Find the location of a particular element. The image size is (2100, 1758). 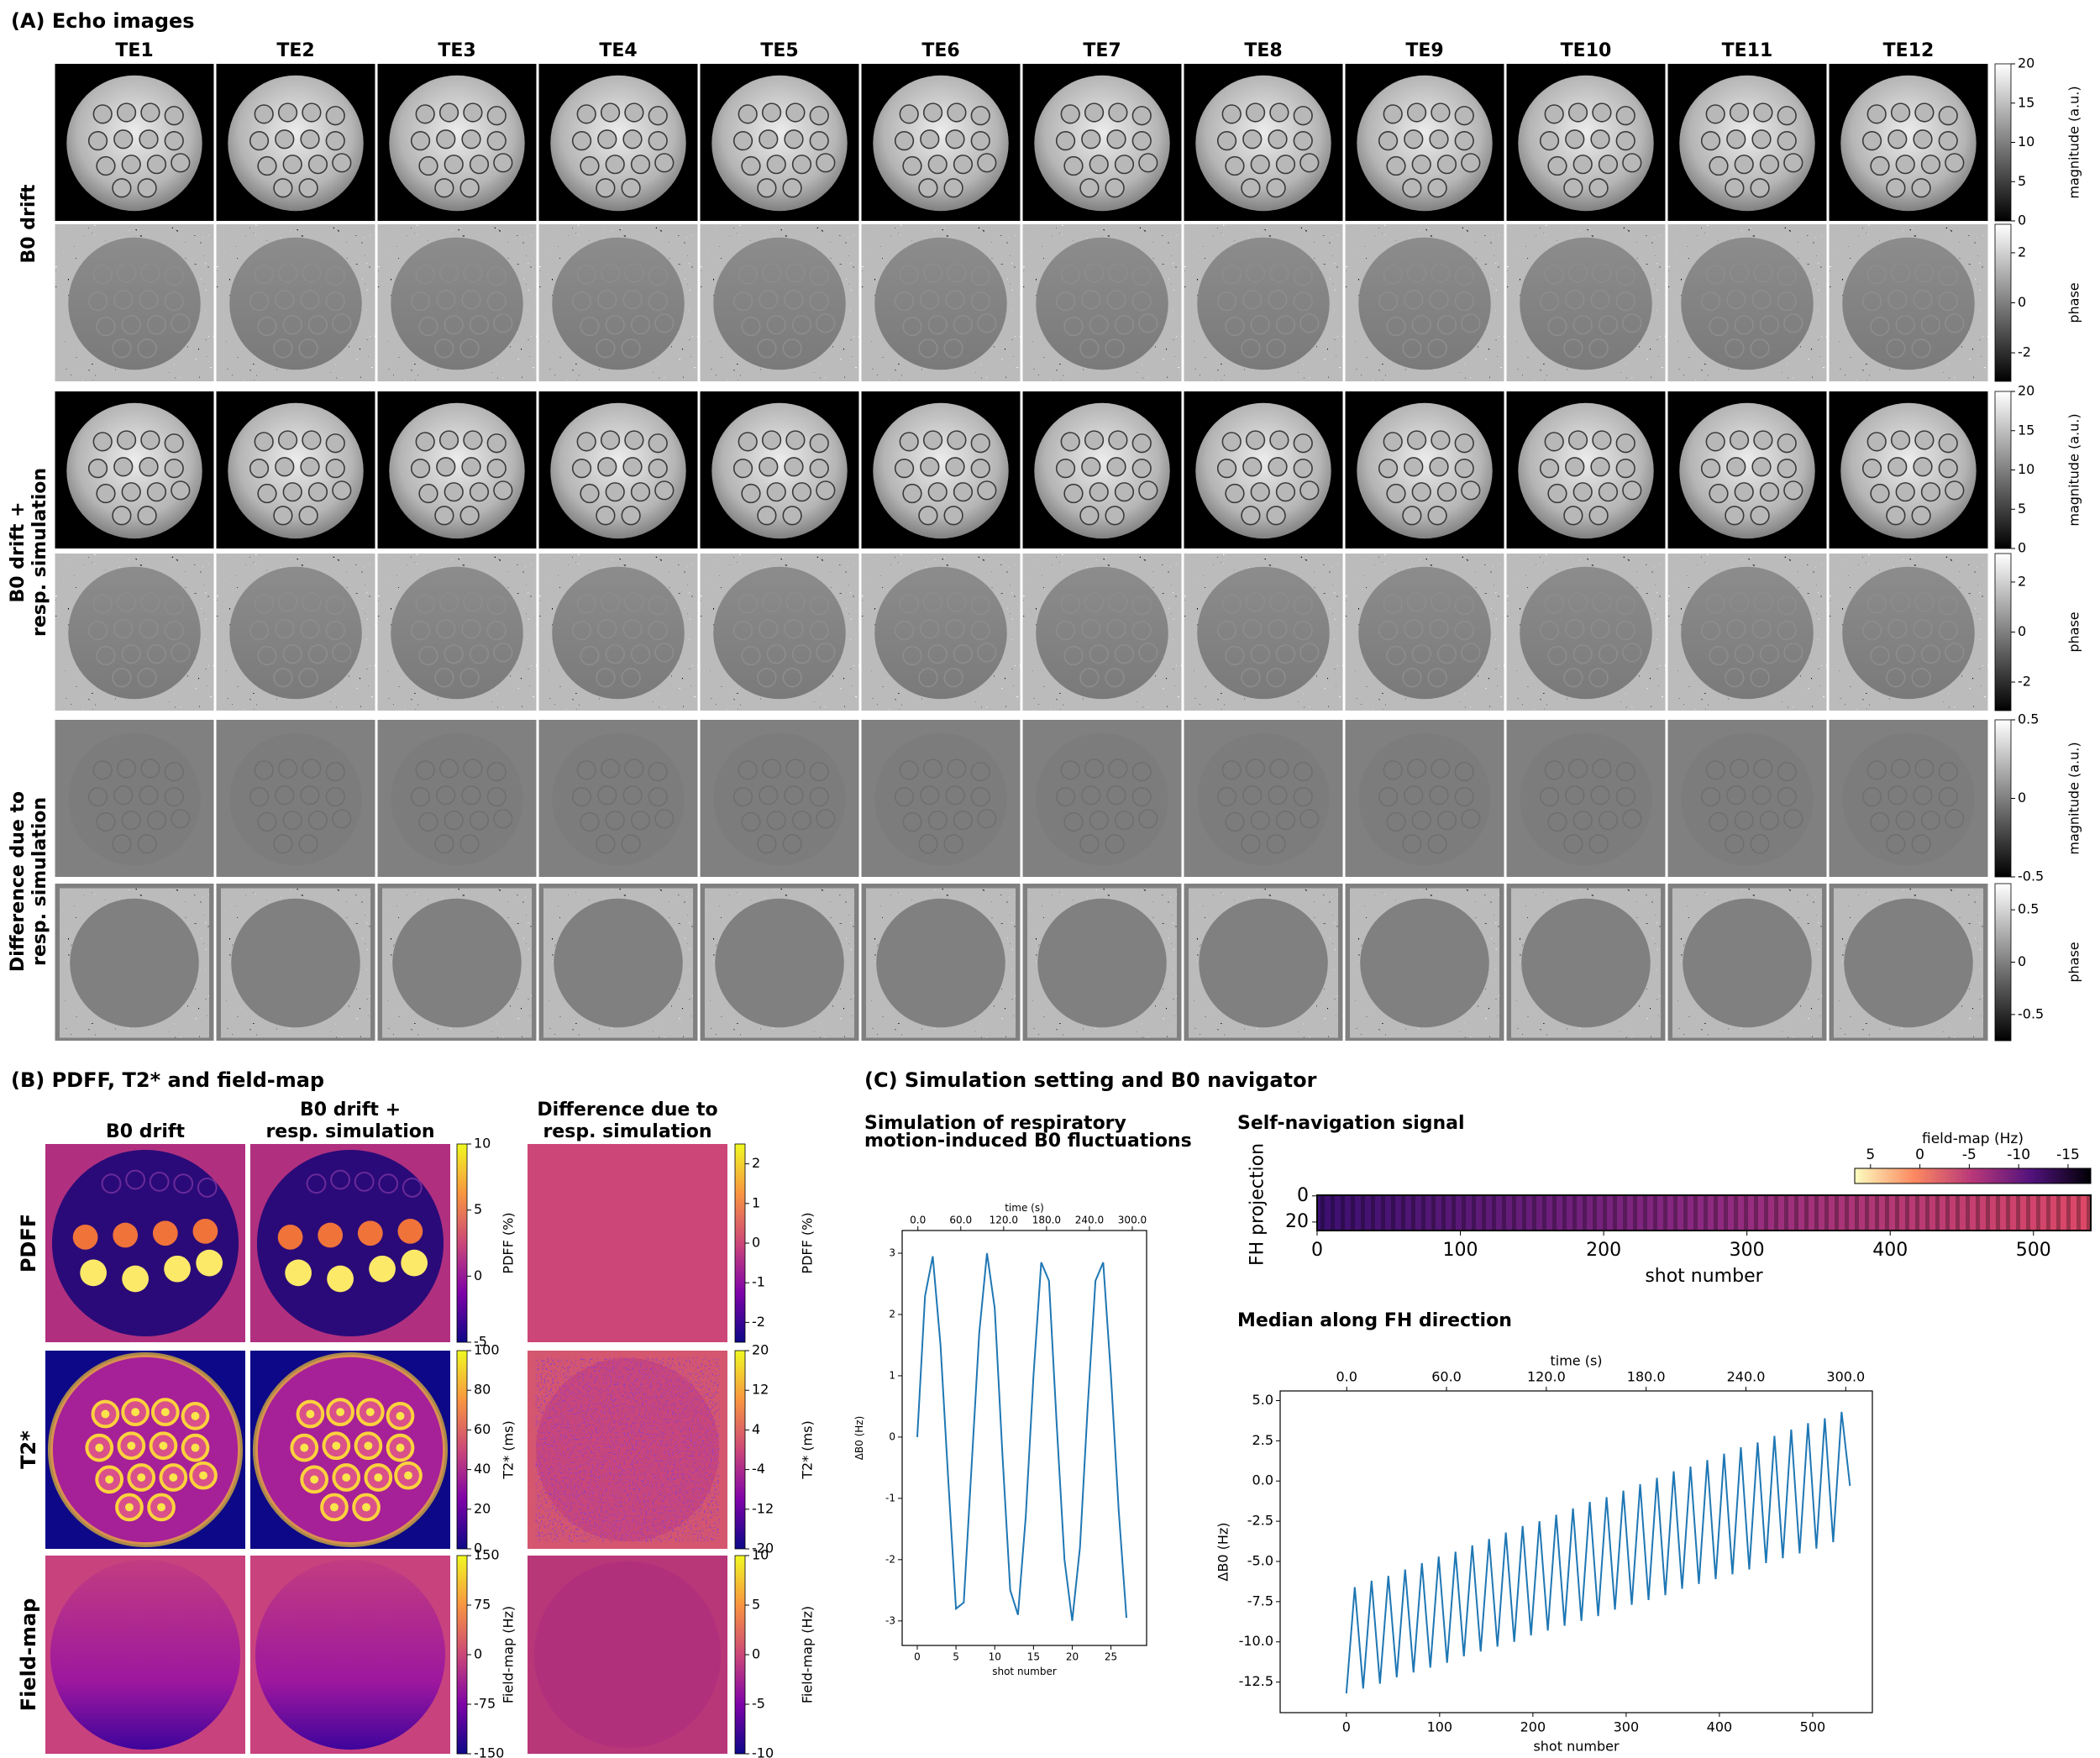

x-tick-label: 25 is located at coordinates (1111, 1657).